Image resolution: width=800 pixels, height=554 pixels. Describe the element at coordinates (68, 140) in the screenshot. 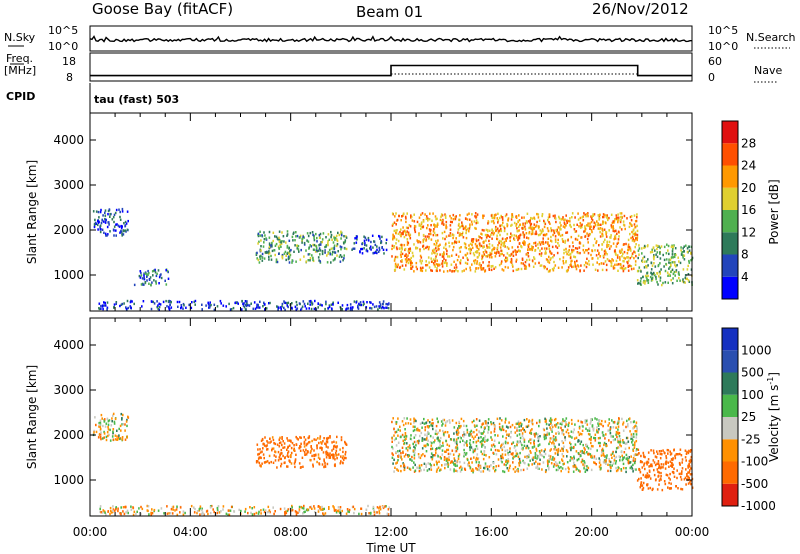

I see `power-y-tick-label: 4000` at that location.